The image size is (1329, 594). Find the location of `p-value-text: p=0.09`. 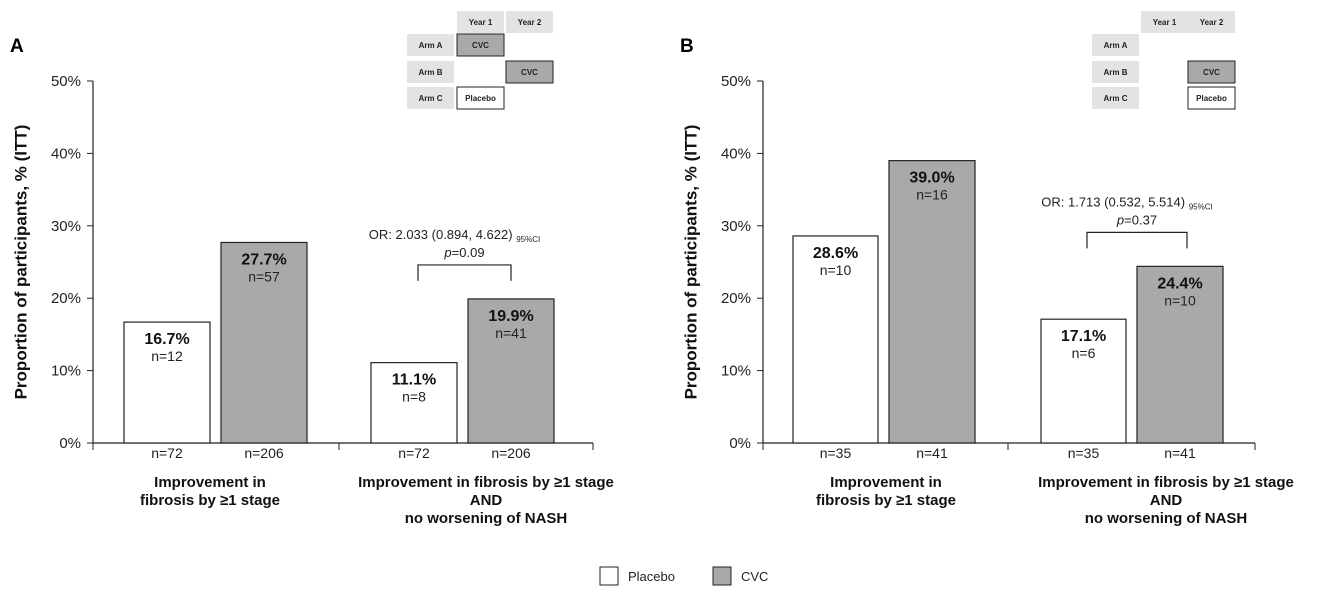

p-value-text: p=0.09 is located at coordinates (463, 252).